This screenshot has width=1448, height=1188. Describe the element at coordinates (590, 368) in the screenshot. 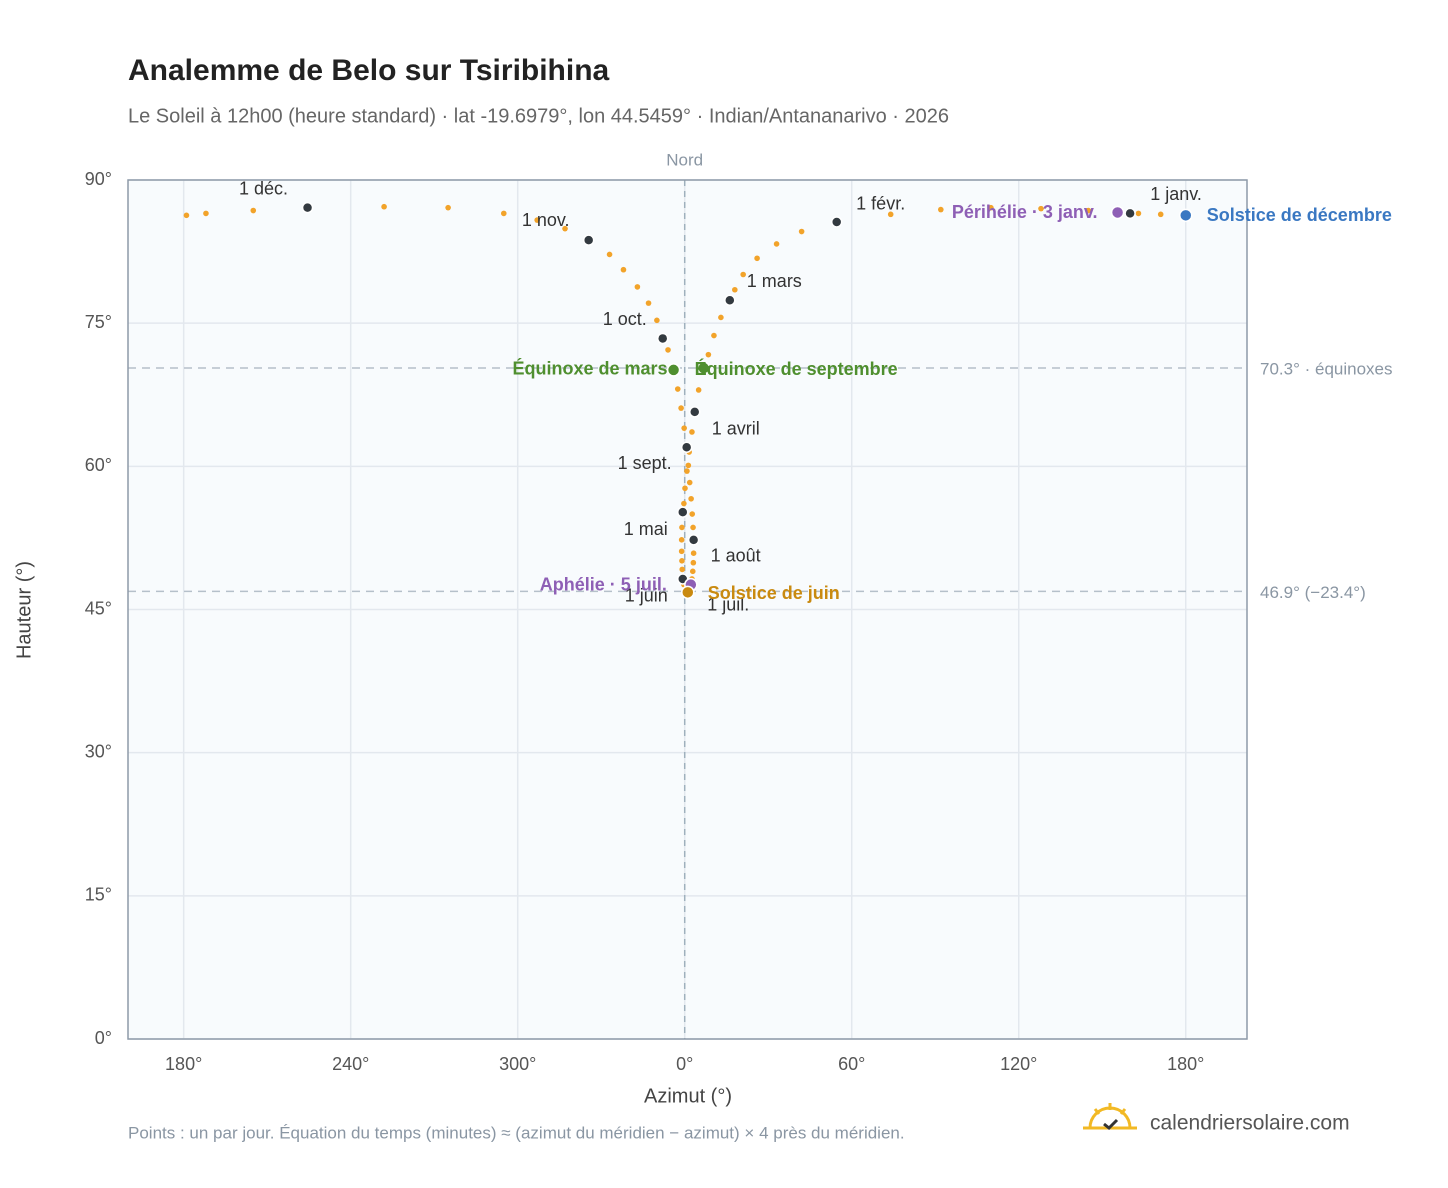

I see `event-label: Équinoxe de mars` at that location.